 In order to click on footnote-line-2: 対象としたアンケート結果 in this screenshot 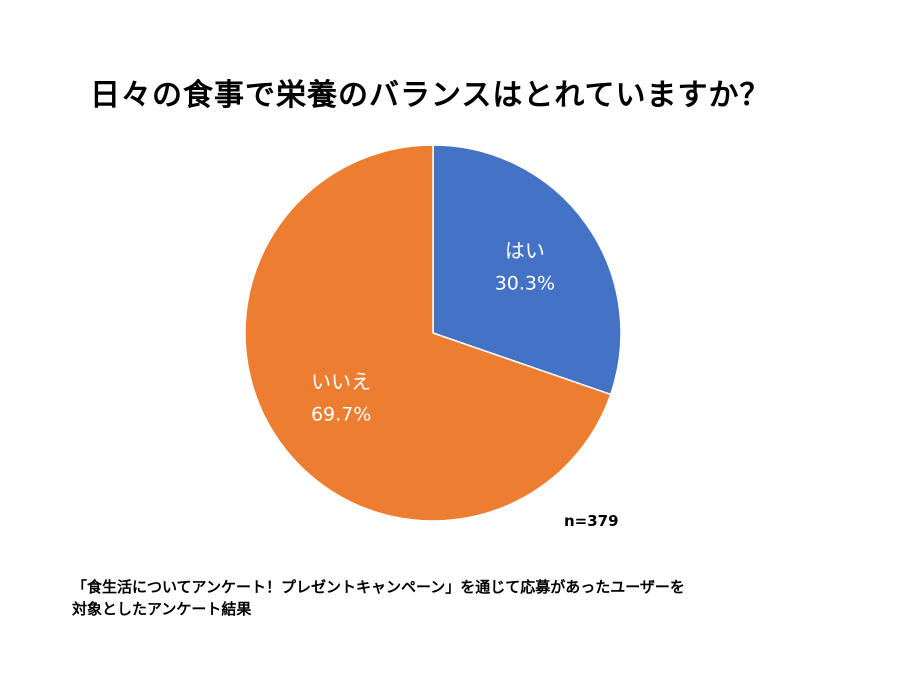, I will do `click(162, 609)`.